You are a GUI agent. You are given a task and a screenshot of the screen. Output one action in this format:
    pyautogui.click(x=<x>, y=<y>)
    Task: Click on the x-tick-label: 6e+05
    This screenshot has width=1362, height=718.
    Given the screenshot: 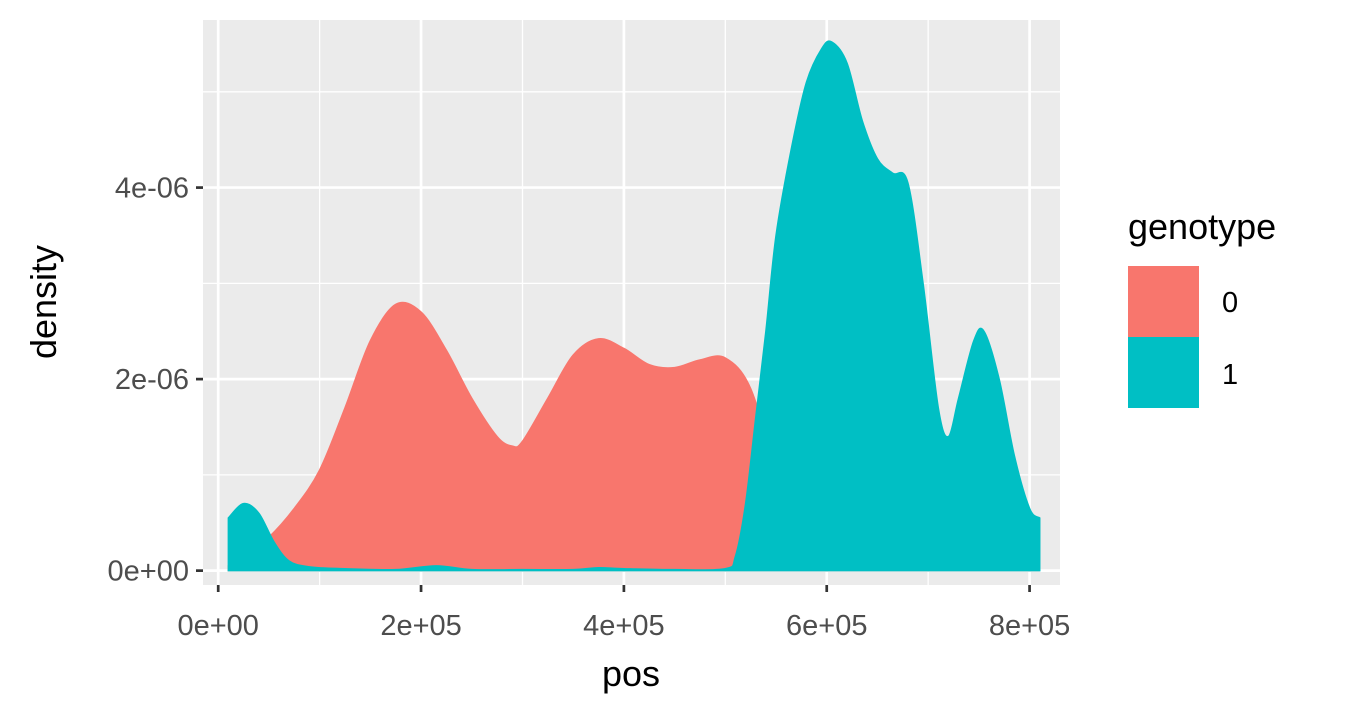 What is the action you would take?
    pyautogui.click(x=826, y=626)
    